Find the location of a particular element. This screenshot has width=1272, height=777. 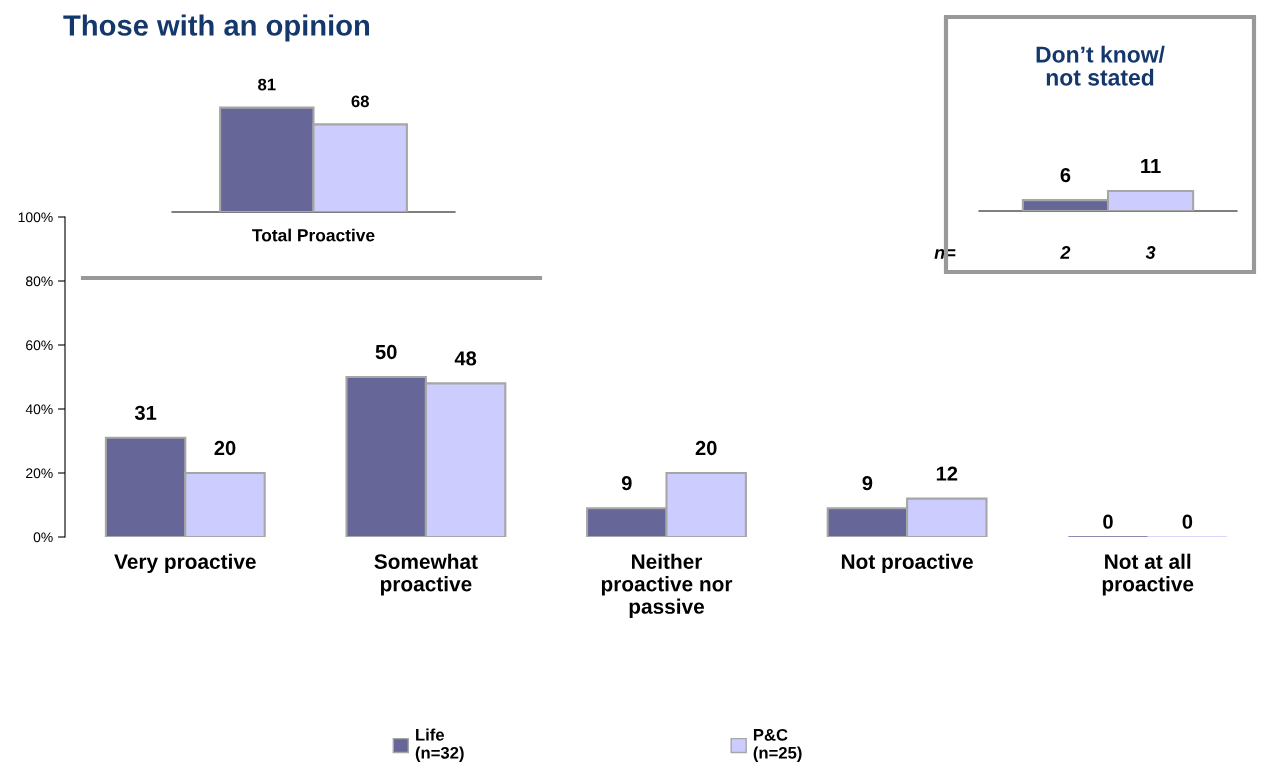

x-tick-label: Neither proactive nor passive is located at coordinates (667, 585).